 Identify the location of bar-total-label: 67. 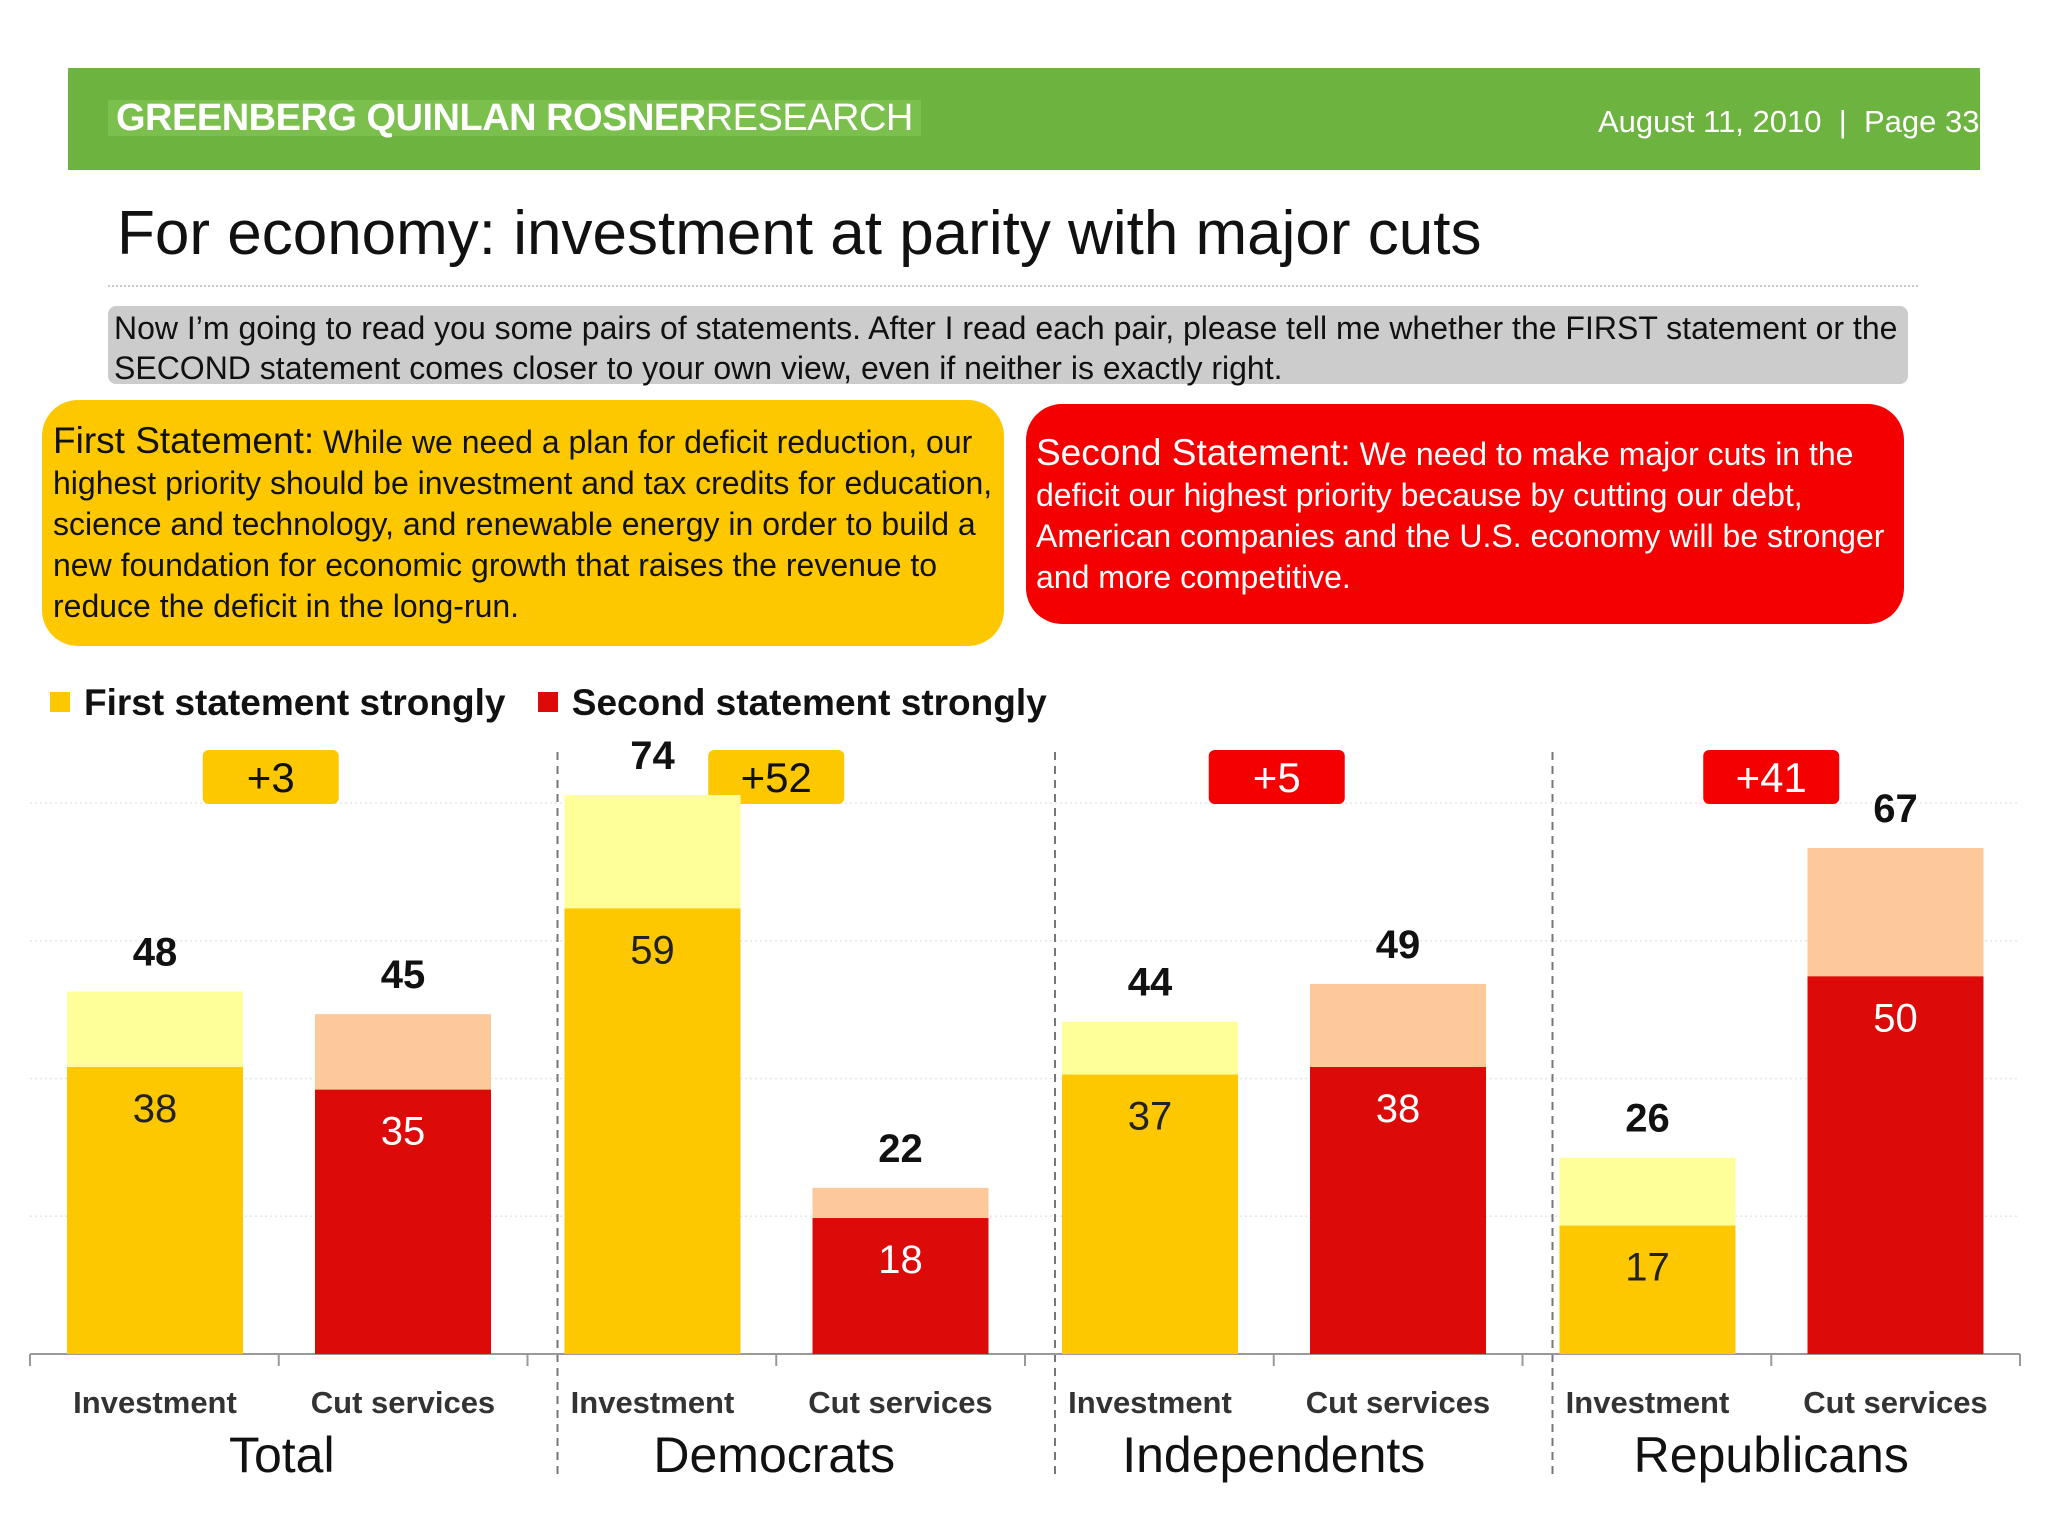
(1895, 809).